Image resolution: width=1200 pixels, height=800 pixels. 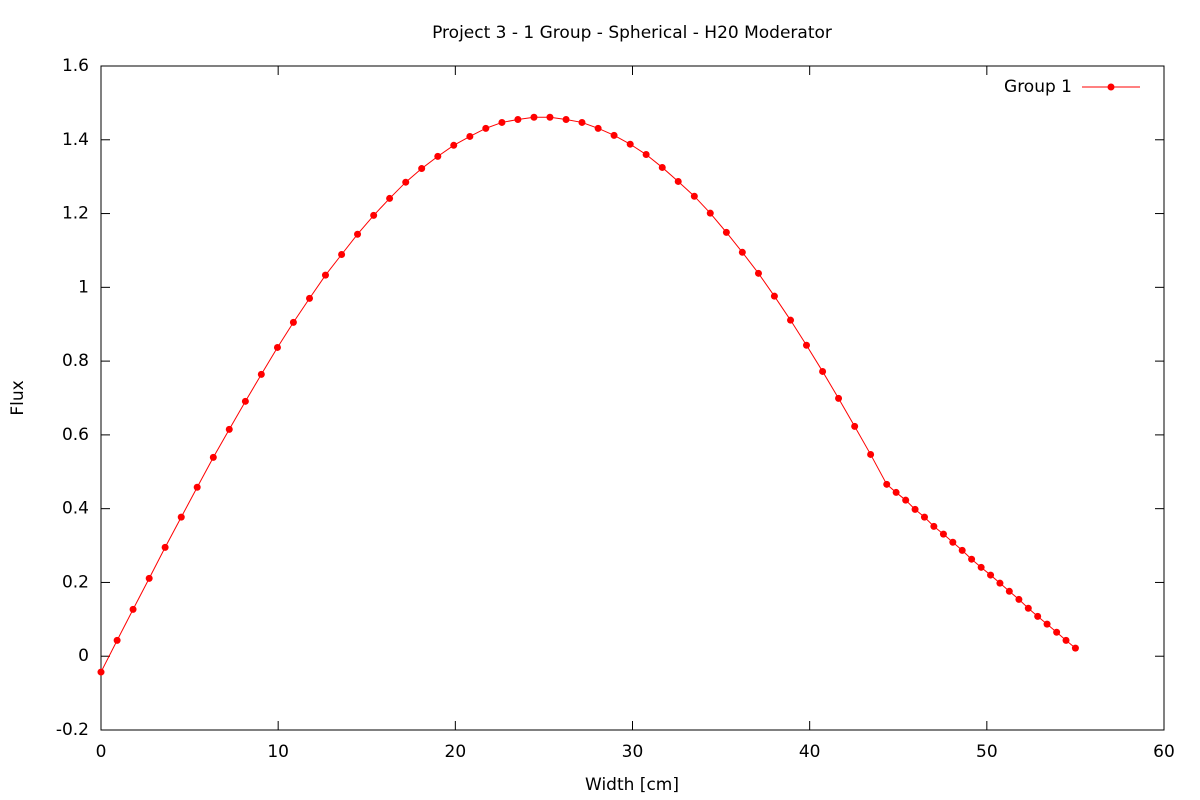 What do you see at coordinates (75, 582) in the screenshot?
I see `y-tick-label: 0.2` at bounding box center [75, 582].